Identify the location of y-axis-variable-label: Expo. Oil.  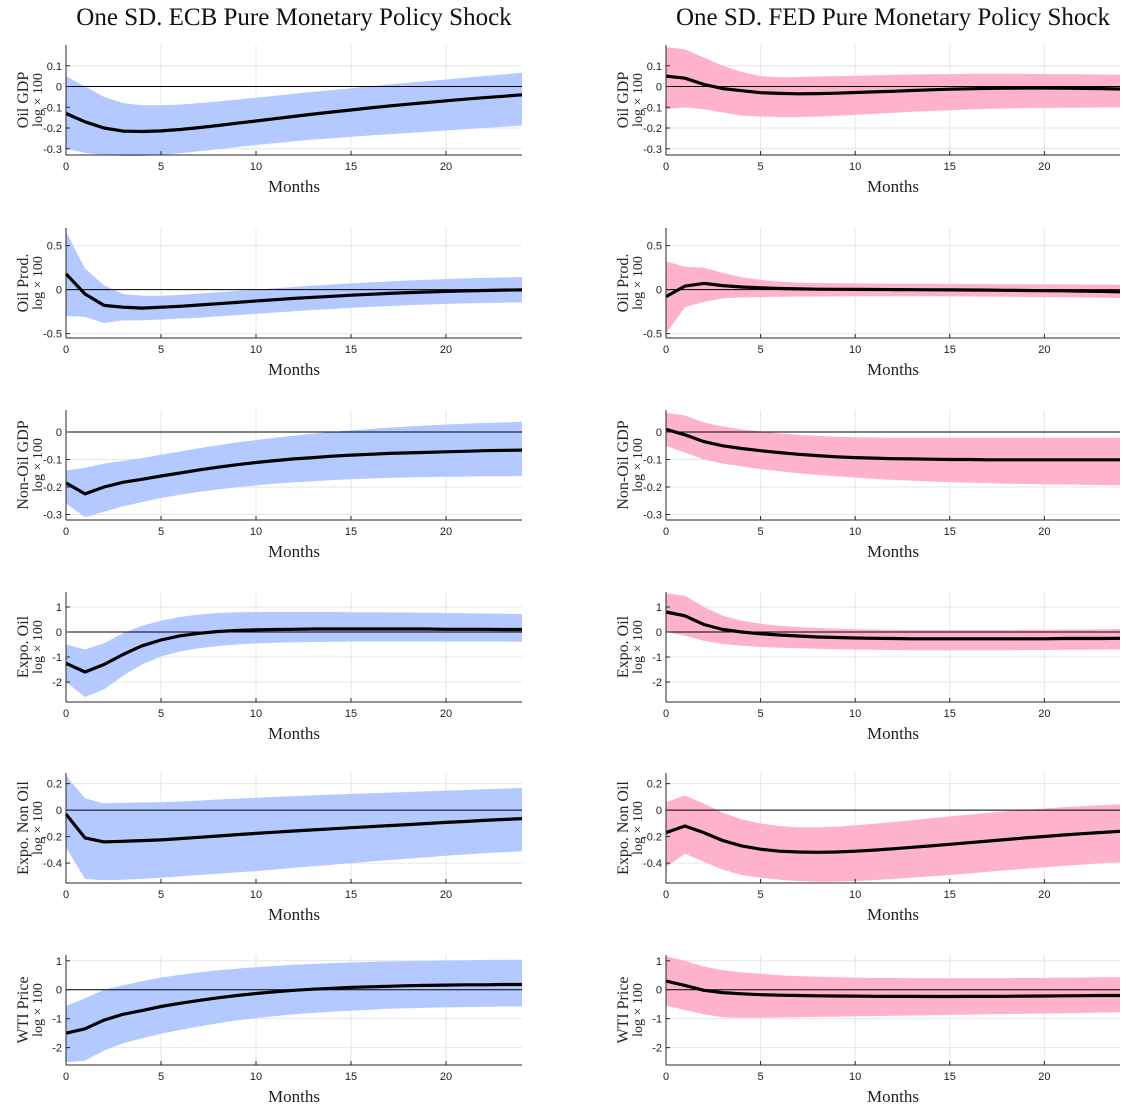
(23, 646).